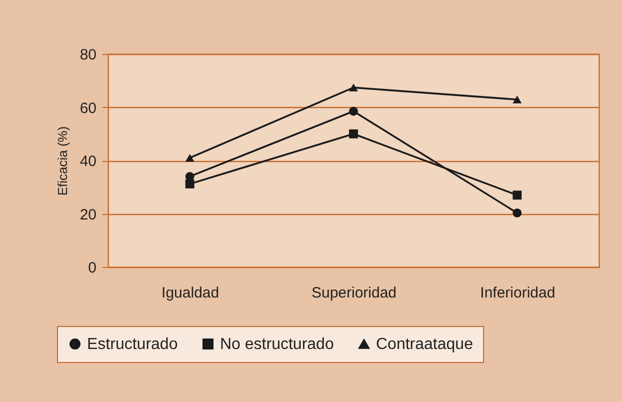 This screenshot has height=402, width=622. Describe the element at coordinates (354, 293) in the screenshot. I see `x-tick-label: Superioridad` at that location.